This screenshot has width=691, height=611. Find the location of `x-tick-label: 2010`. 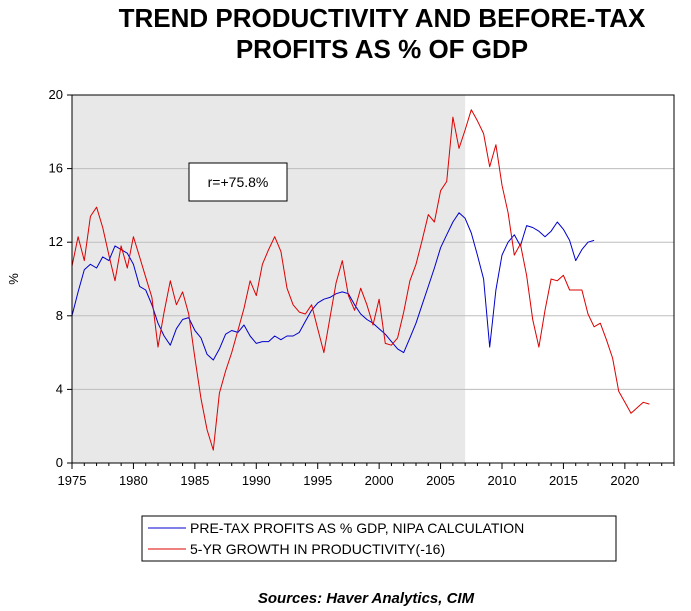

x-tick-label: 2010 is located at coordinates (502, 480).